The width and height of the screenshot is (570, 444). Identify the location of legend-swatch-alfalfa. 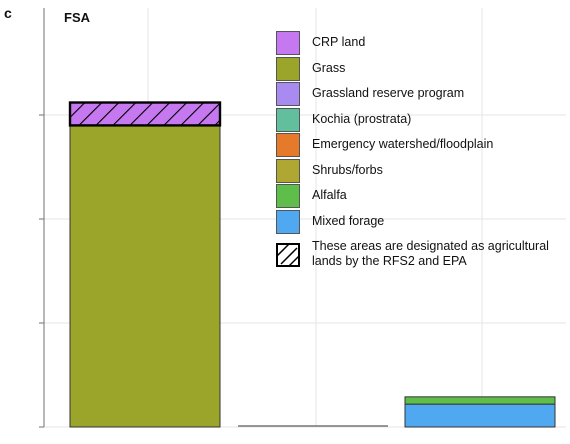
(288, 196).